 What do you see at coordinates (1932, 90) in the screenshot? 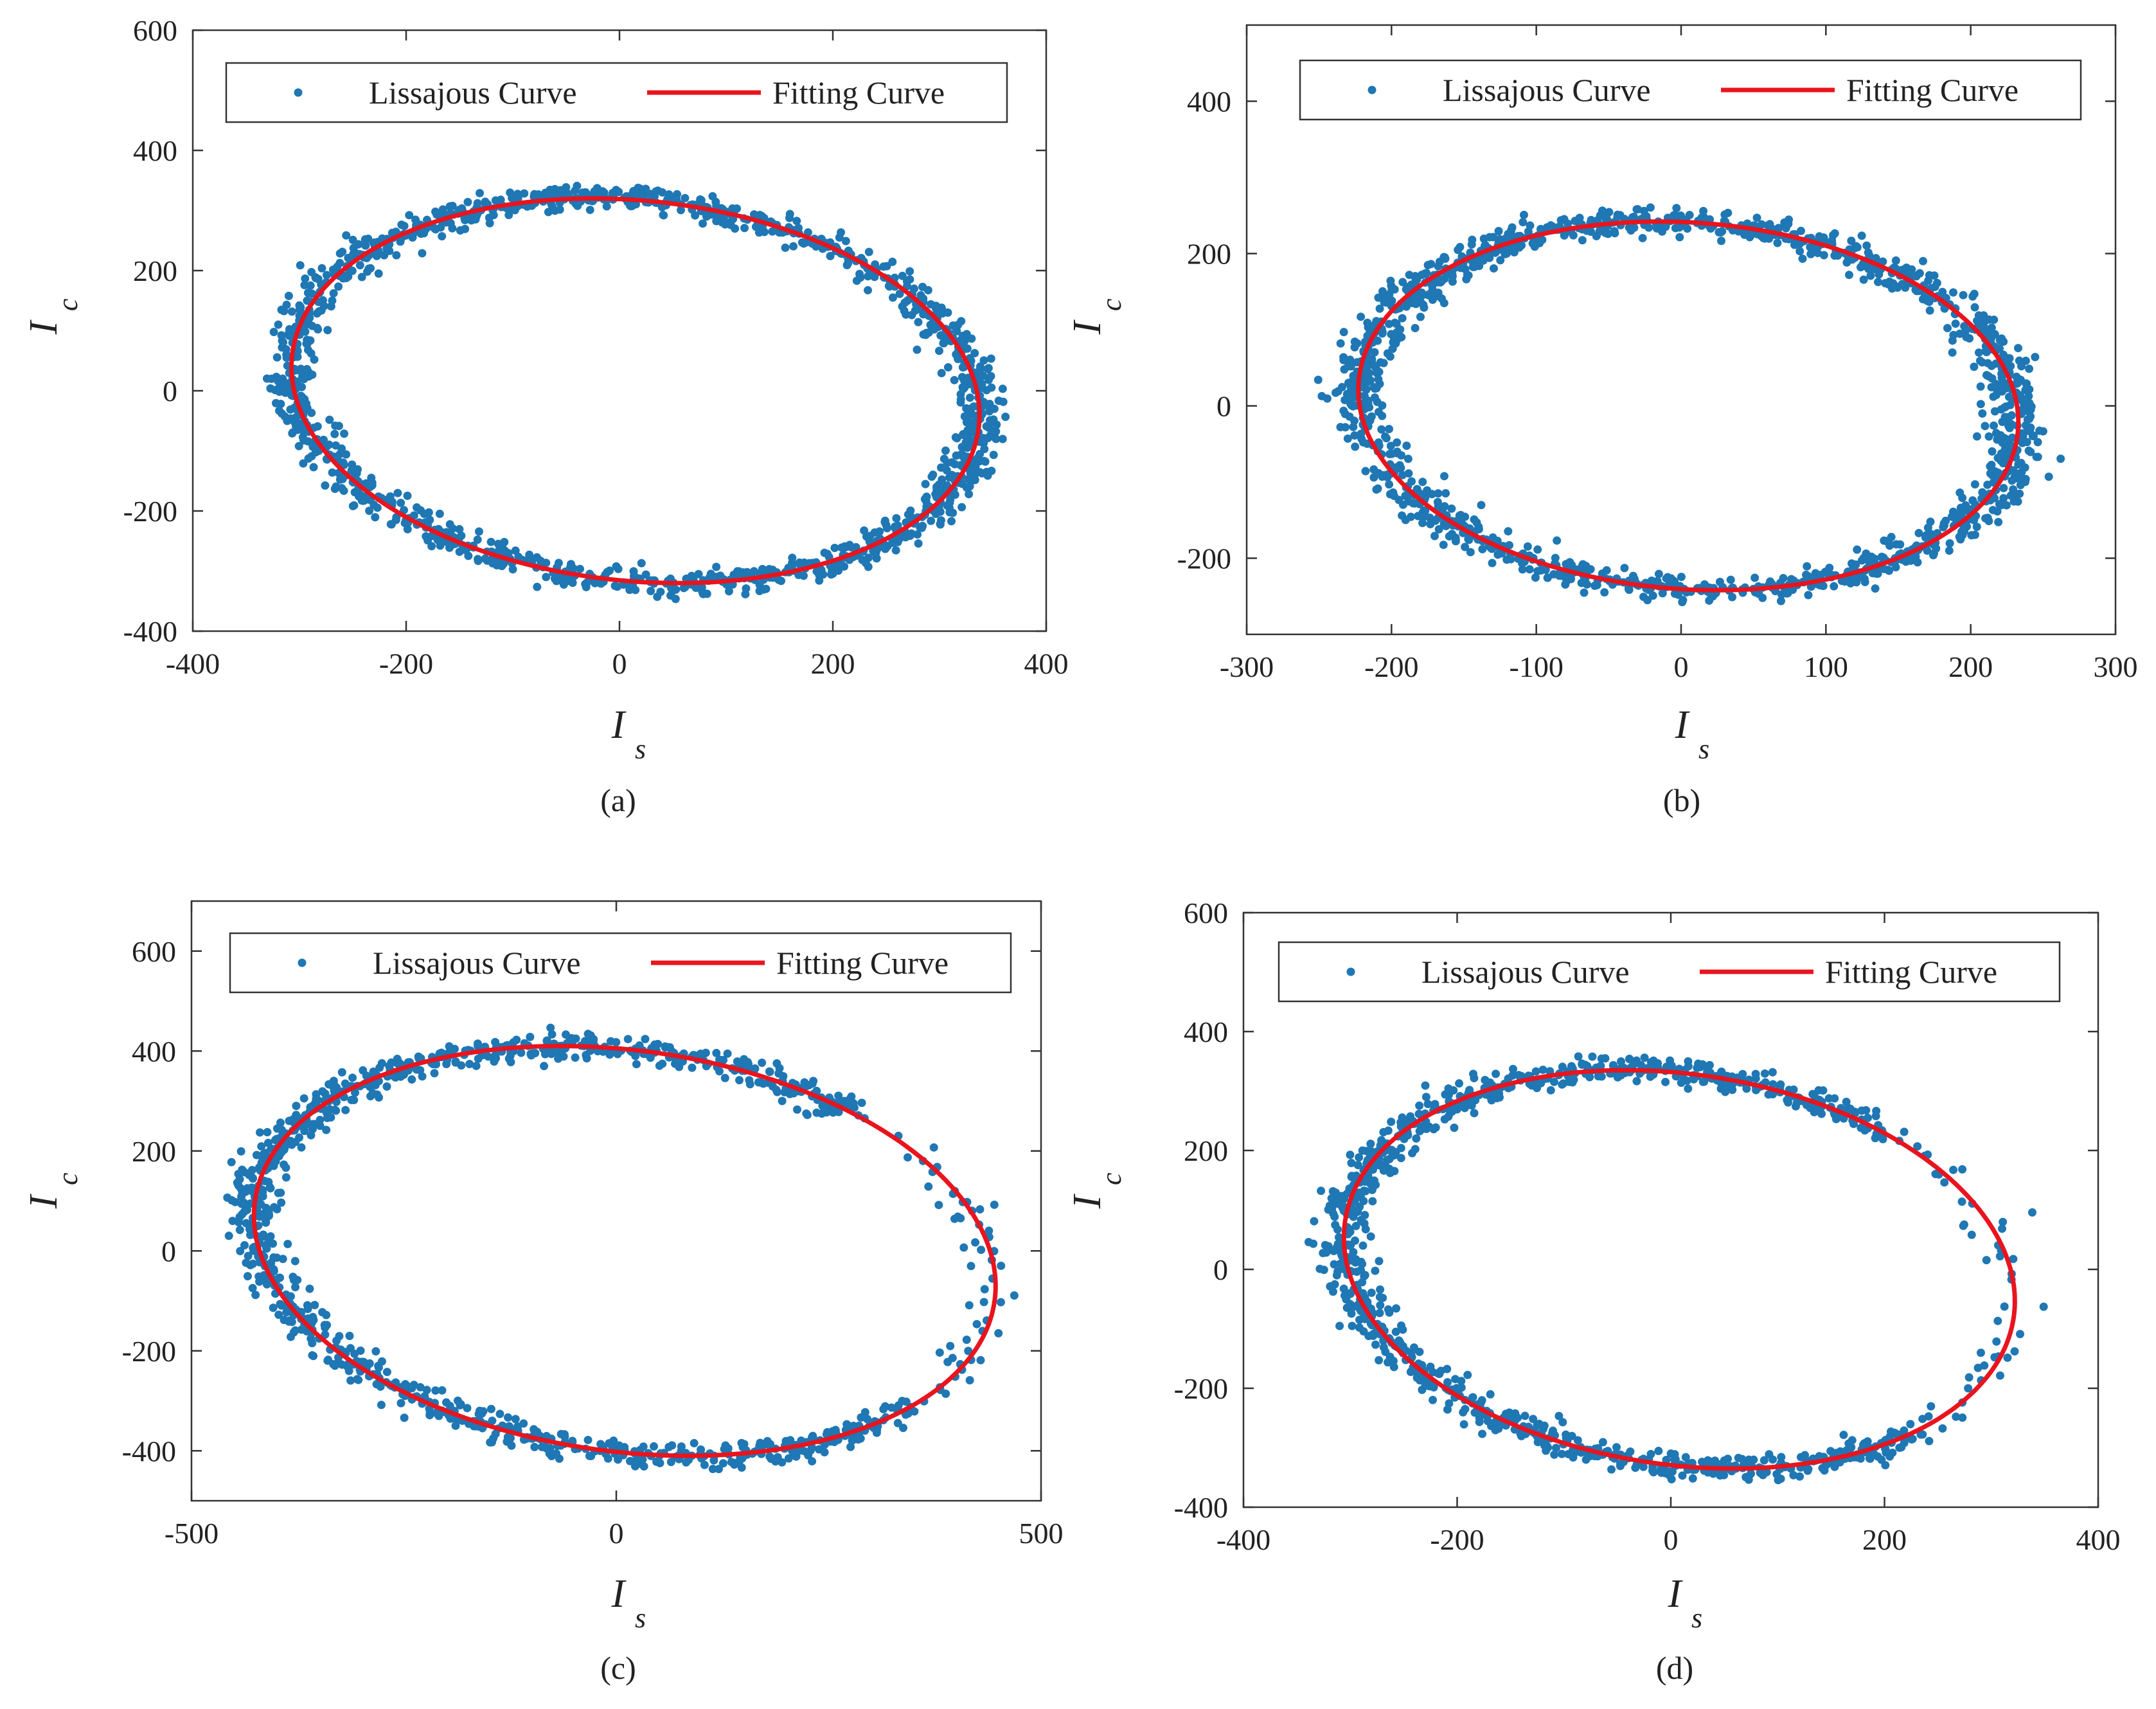
I see `legend-label-fitting: Fitting Curve` at bounding box center [1932, 90].